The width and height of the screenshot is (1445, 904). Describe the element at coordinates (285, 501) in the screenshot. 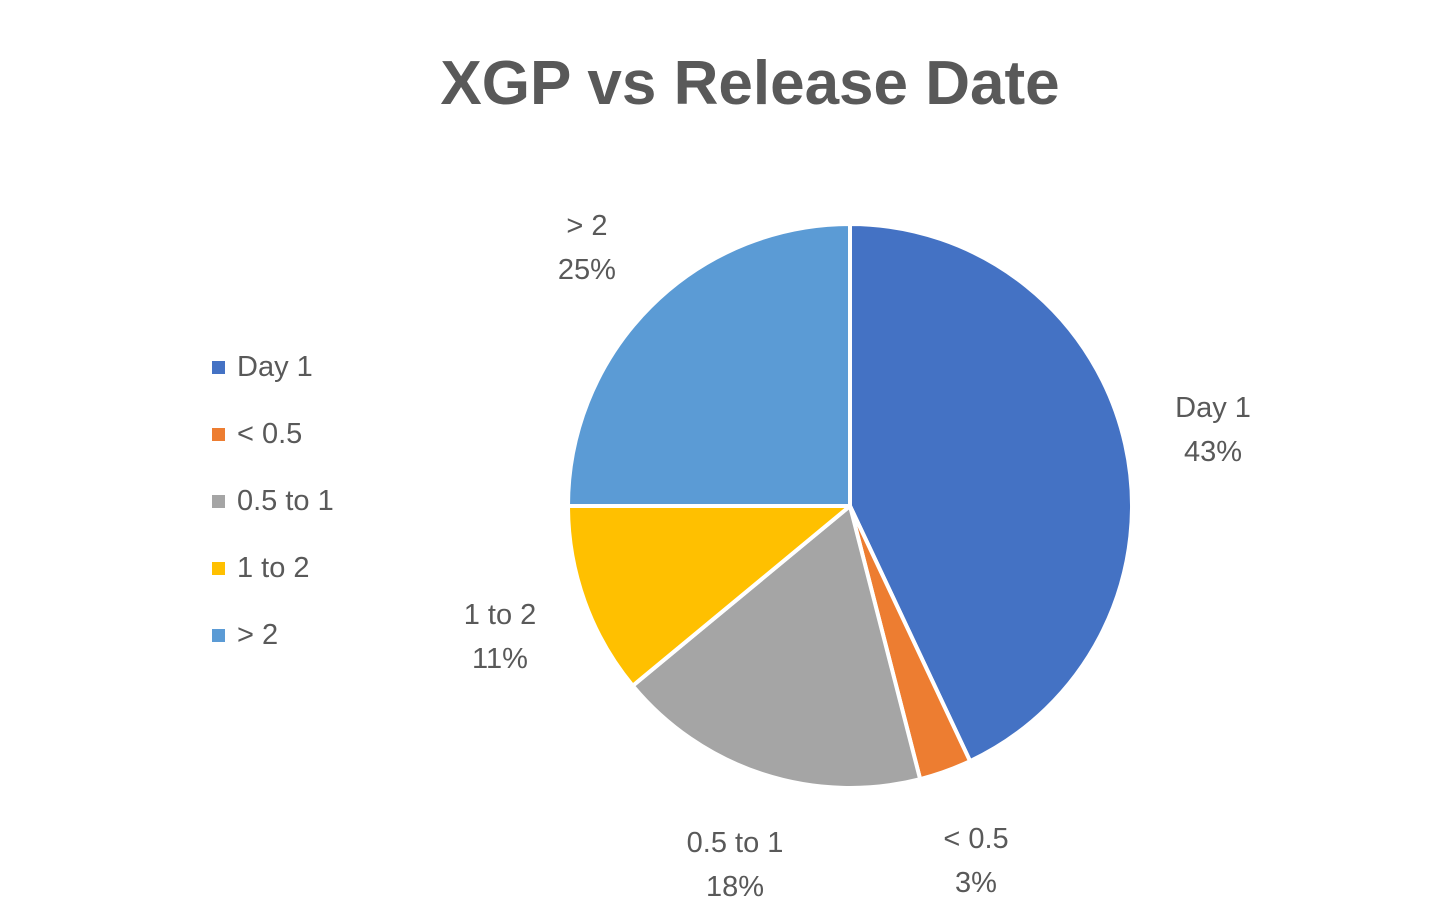

I see `legend-label-0-5-to-1: 0.5 to 1` at that location.